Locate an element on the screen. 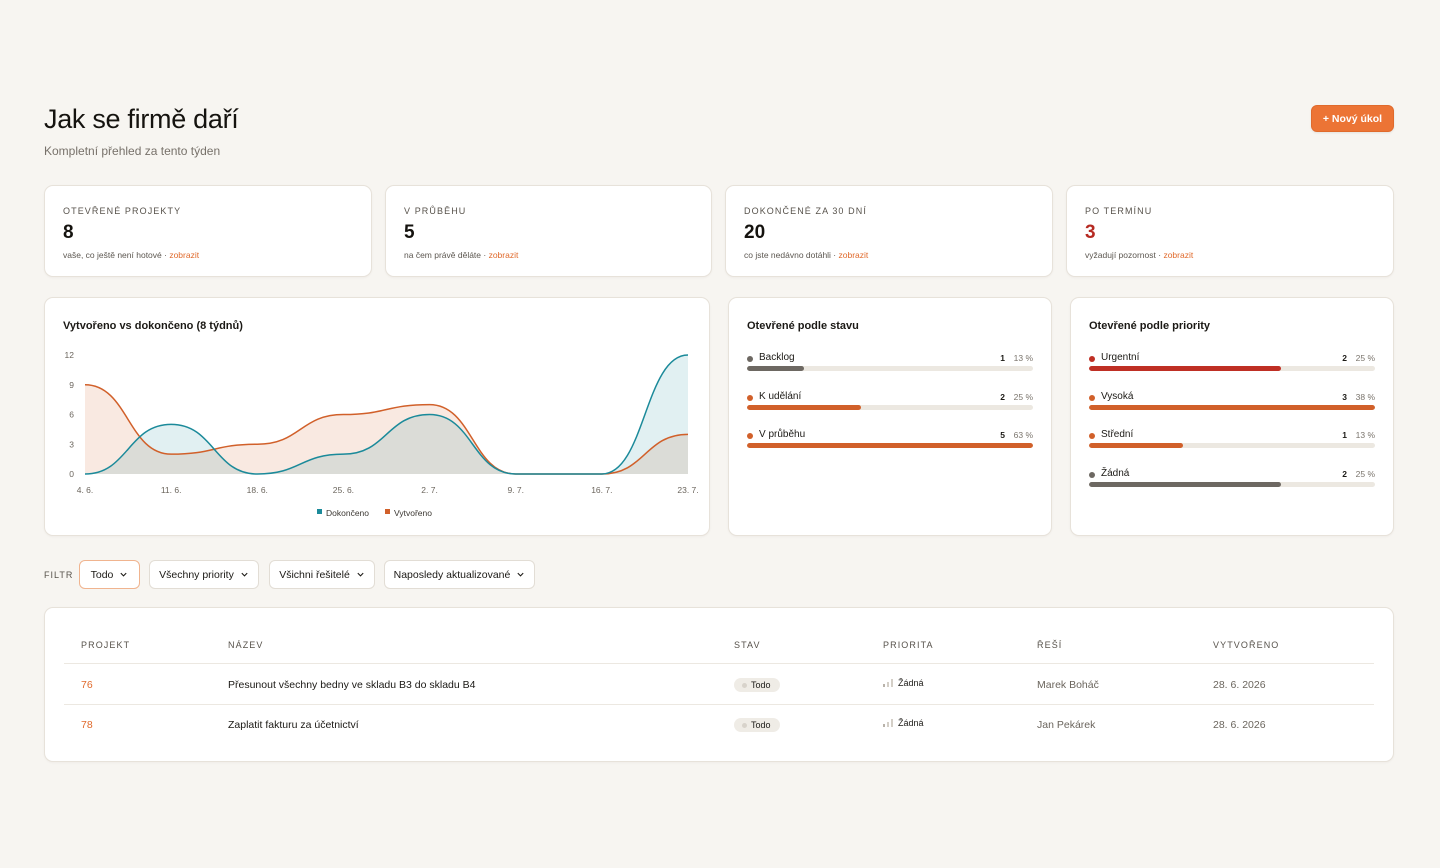 Image resolution: width=1440 pixels, height=868 pixels. series-line-dokonceno is located at coordinates (386, 414).